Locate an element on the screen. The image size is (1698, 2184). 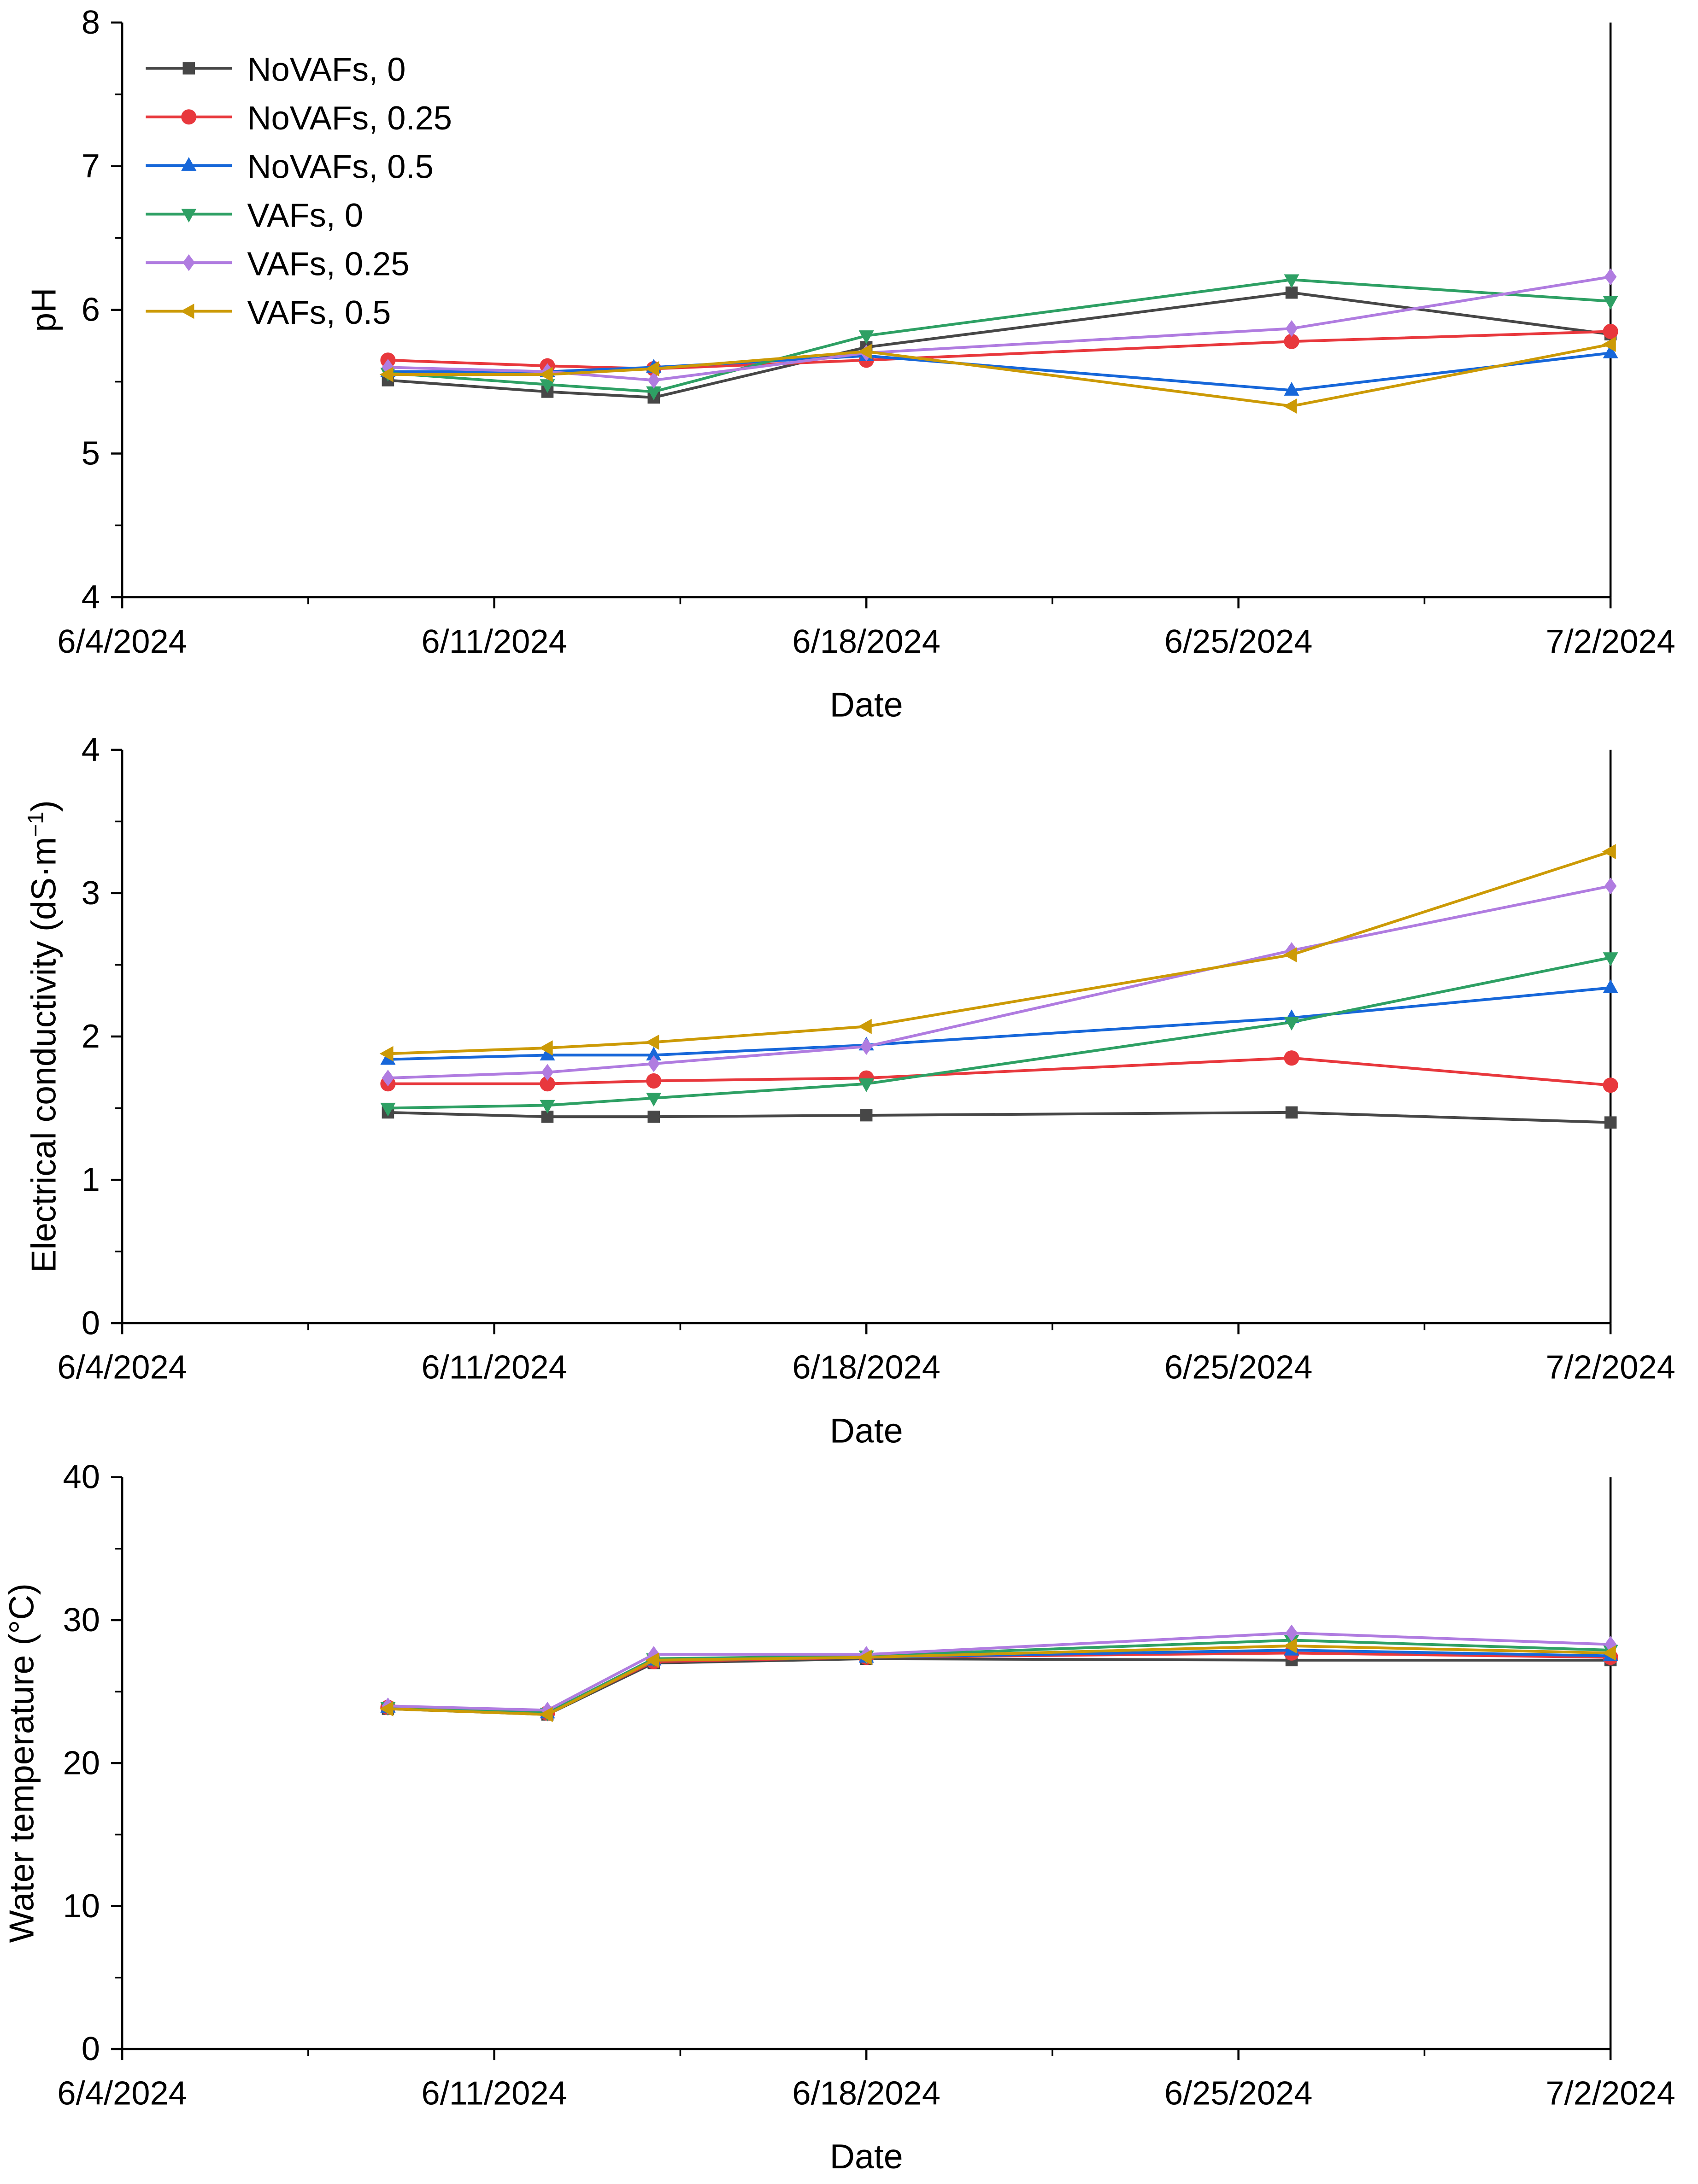
y-tick-label: 2 is located at coordinates (91, 1036).